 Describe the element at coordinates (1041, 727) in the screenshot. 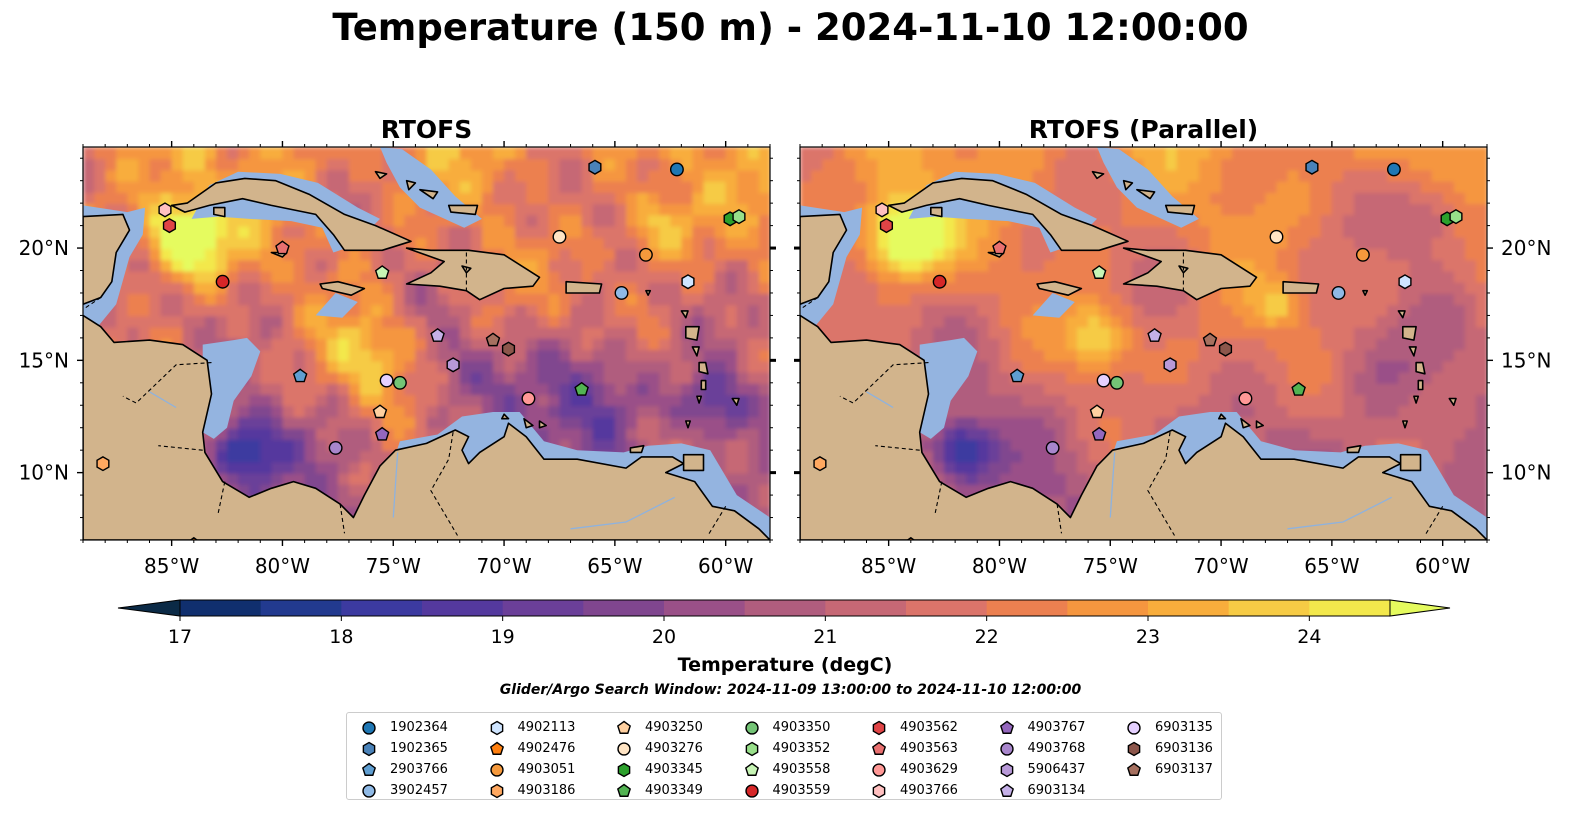

I see `legend-entry: 4903767` at that location.